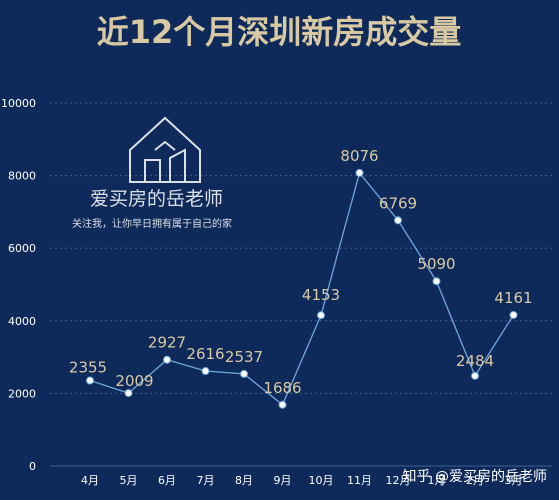 This screenshot has height=500, width=559. Describe the element at coordinates (279, 32) in the screenshot. I see `chart-title: 近12个月深圳新房成交量` at that location.